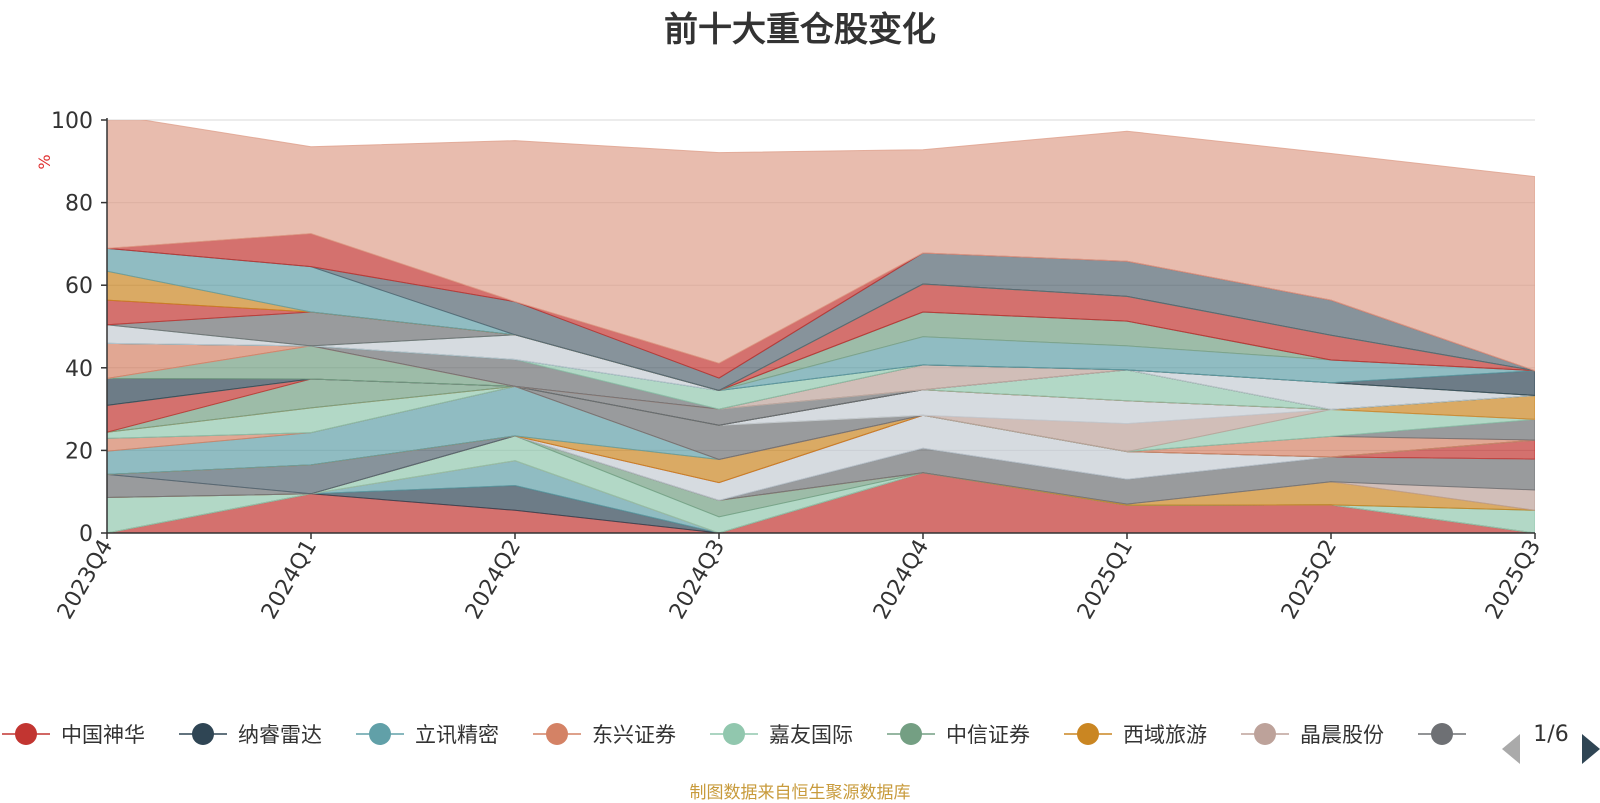 The height and width of the screenshot is (803, 1600). I want to click on legend-label: 中国神华, so click(103, 735).